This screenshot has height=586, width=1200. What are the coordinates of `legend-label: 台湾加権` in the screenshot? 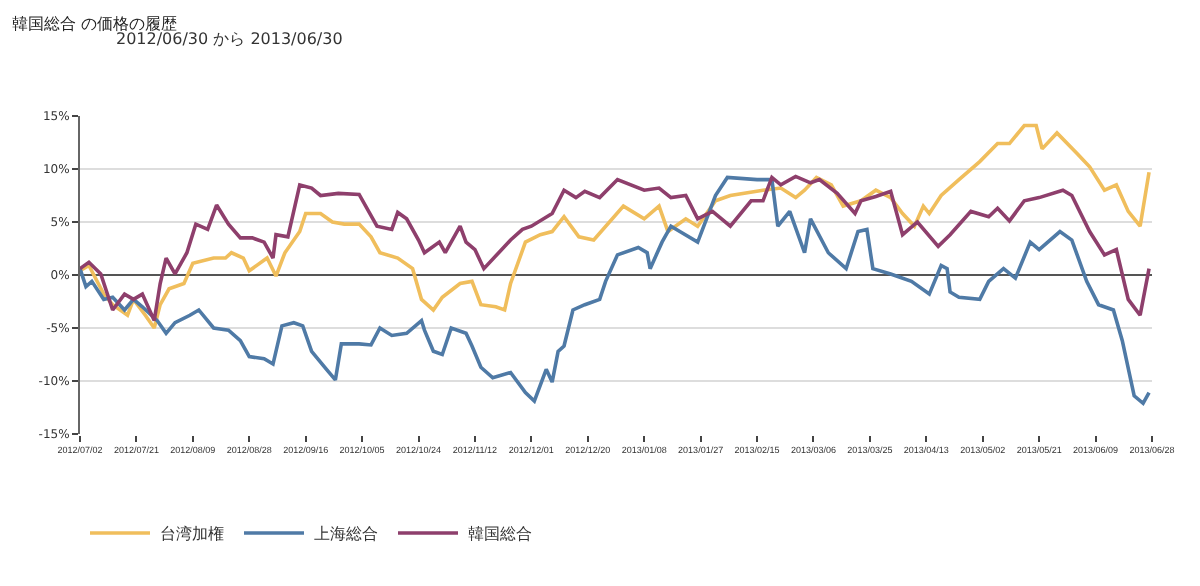 It's located at (192, 534).